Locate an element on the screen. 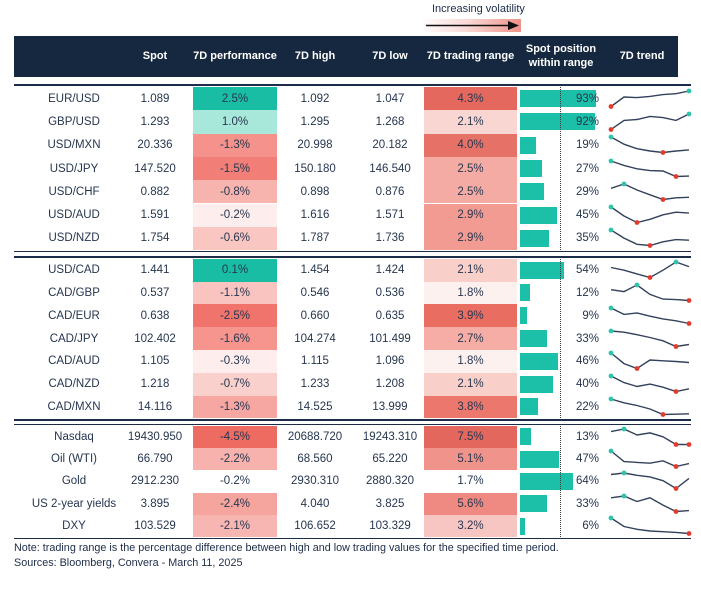 The image size is (701, 591). trading-range-cell: 4.0% is located at coordinates (470, 145).